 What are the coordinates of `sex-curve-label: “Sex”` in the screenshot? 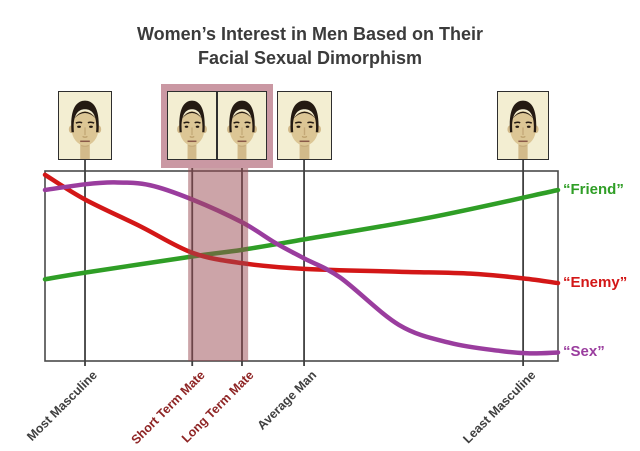 It's located at (584, 352).